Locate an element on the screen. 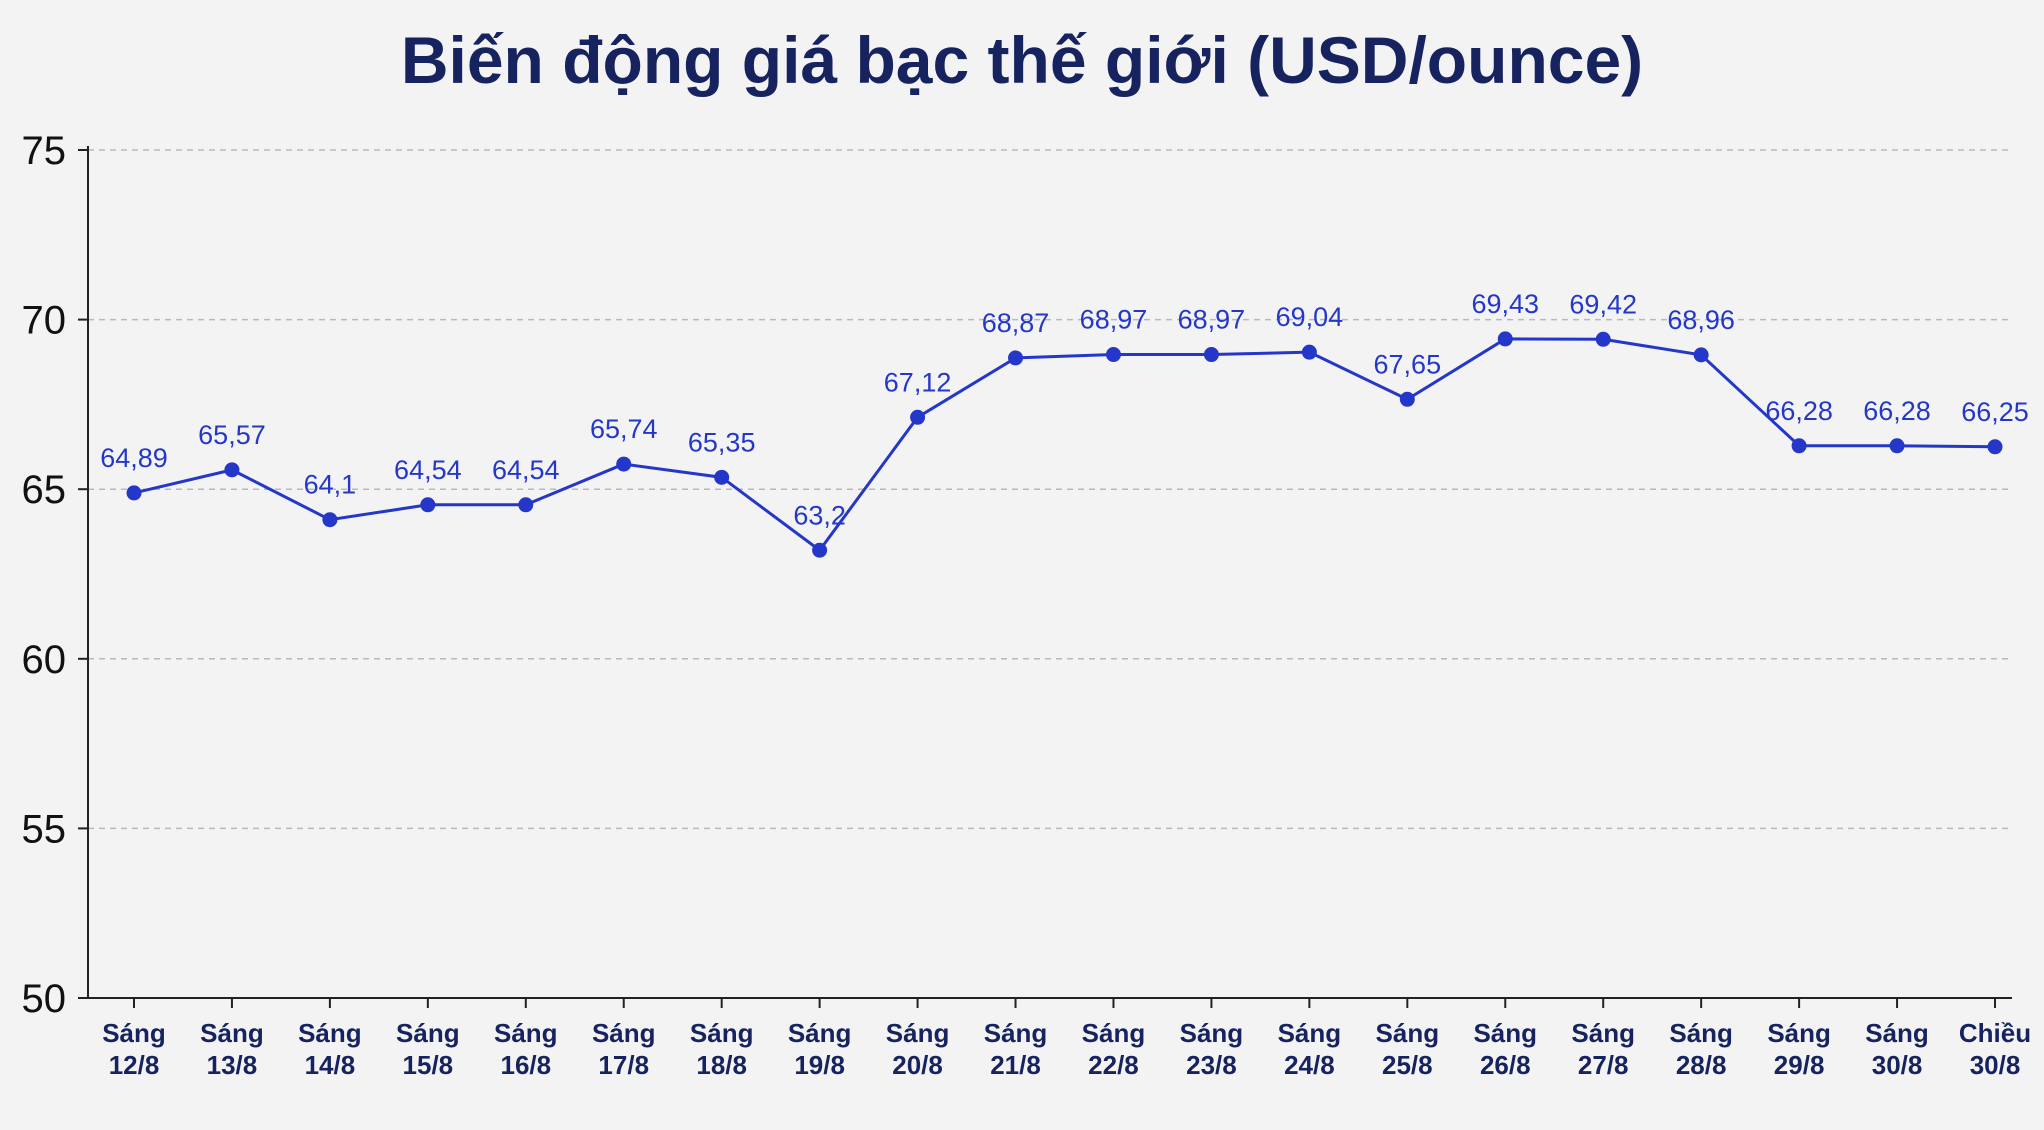 The height and width of the screenshot is (1130, 2044). x-tick-label: Sáng 20/8 is located at coordinates (918, 1049).